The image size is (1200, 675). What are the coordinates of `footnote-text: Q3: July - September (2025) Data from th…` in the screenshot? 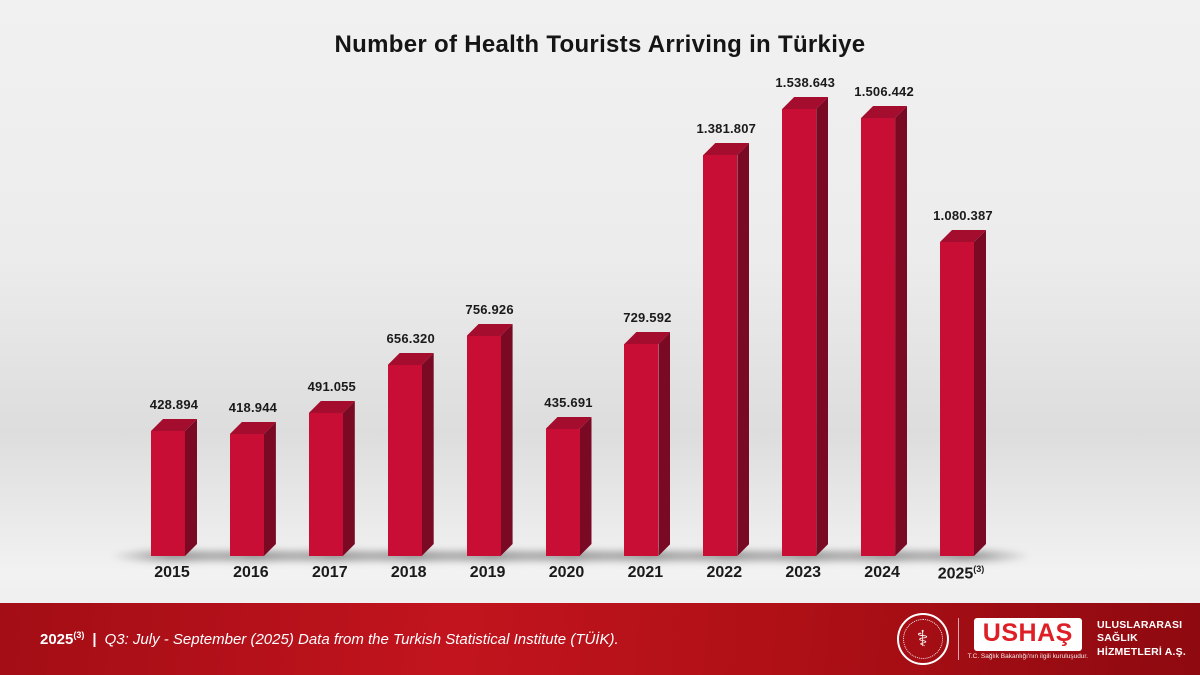 It's located at (361, 639).